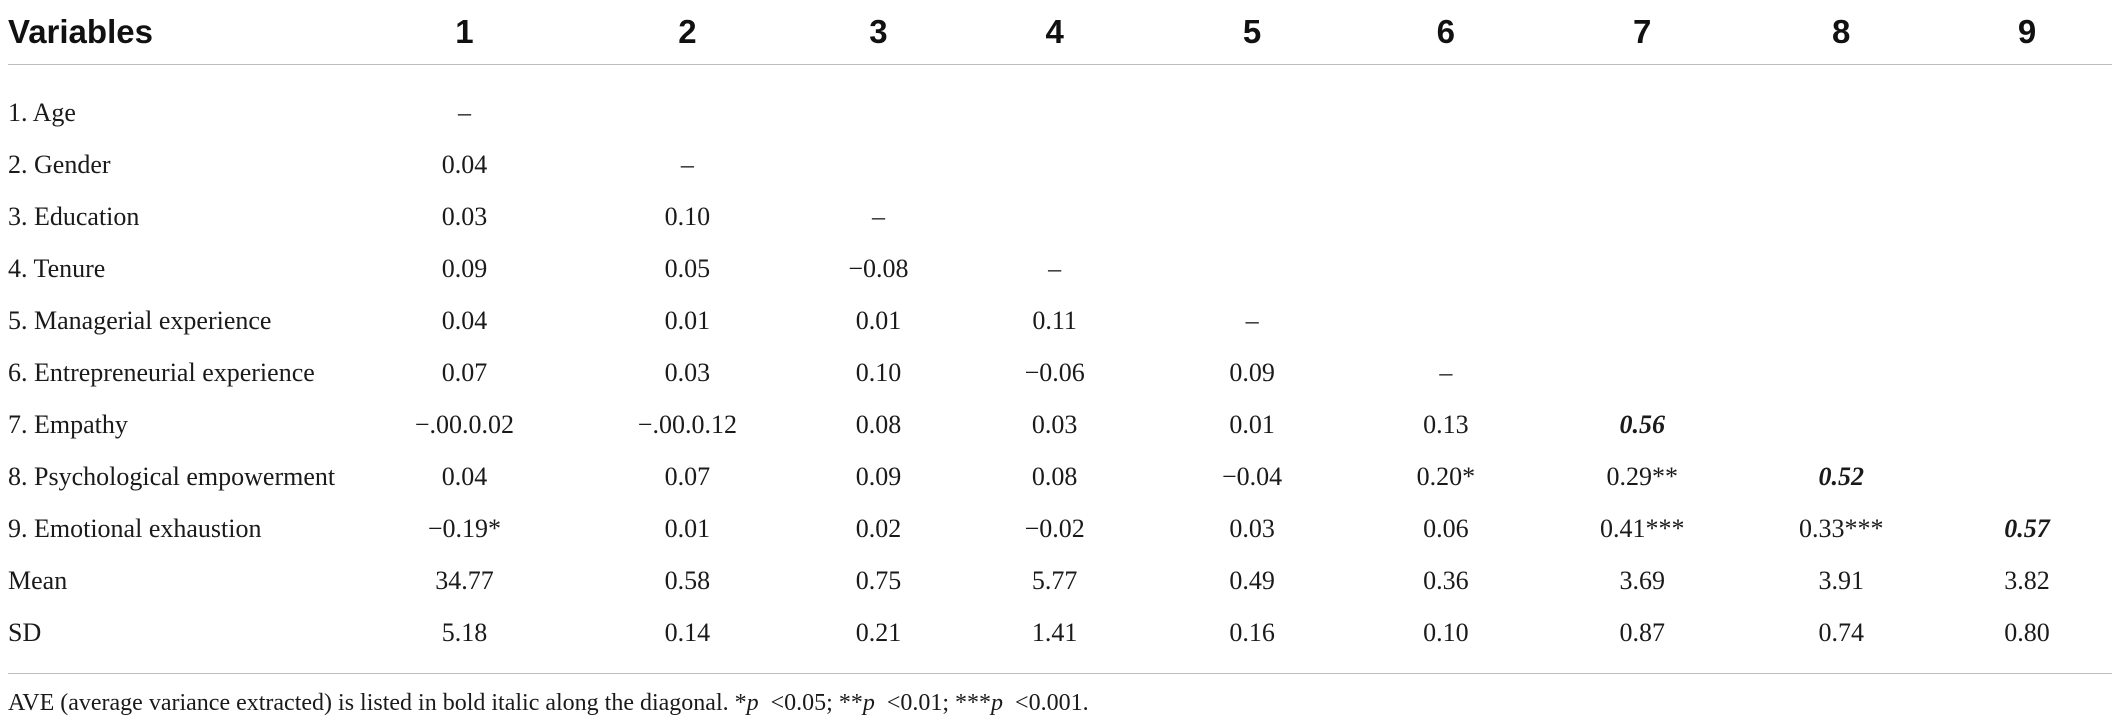 This screenshot has width=2117, height=727. I want to click on table-cell: −0.08, so click(878, 268).